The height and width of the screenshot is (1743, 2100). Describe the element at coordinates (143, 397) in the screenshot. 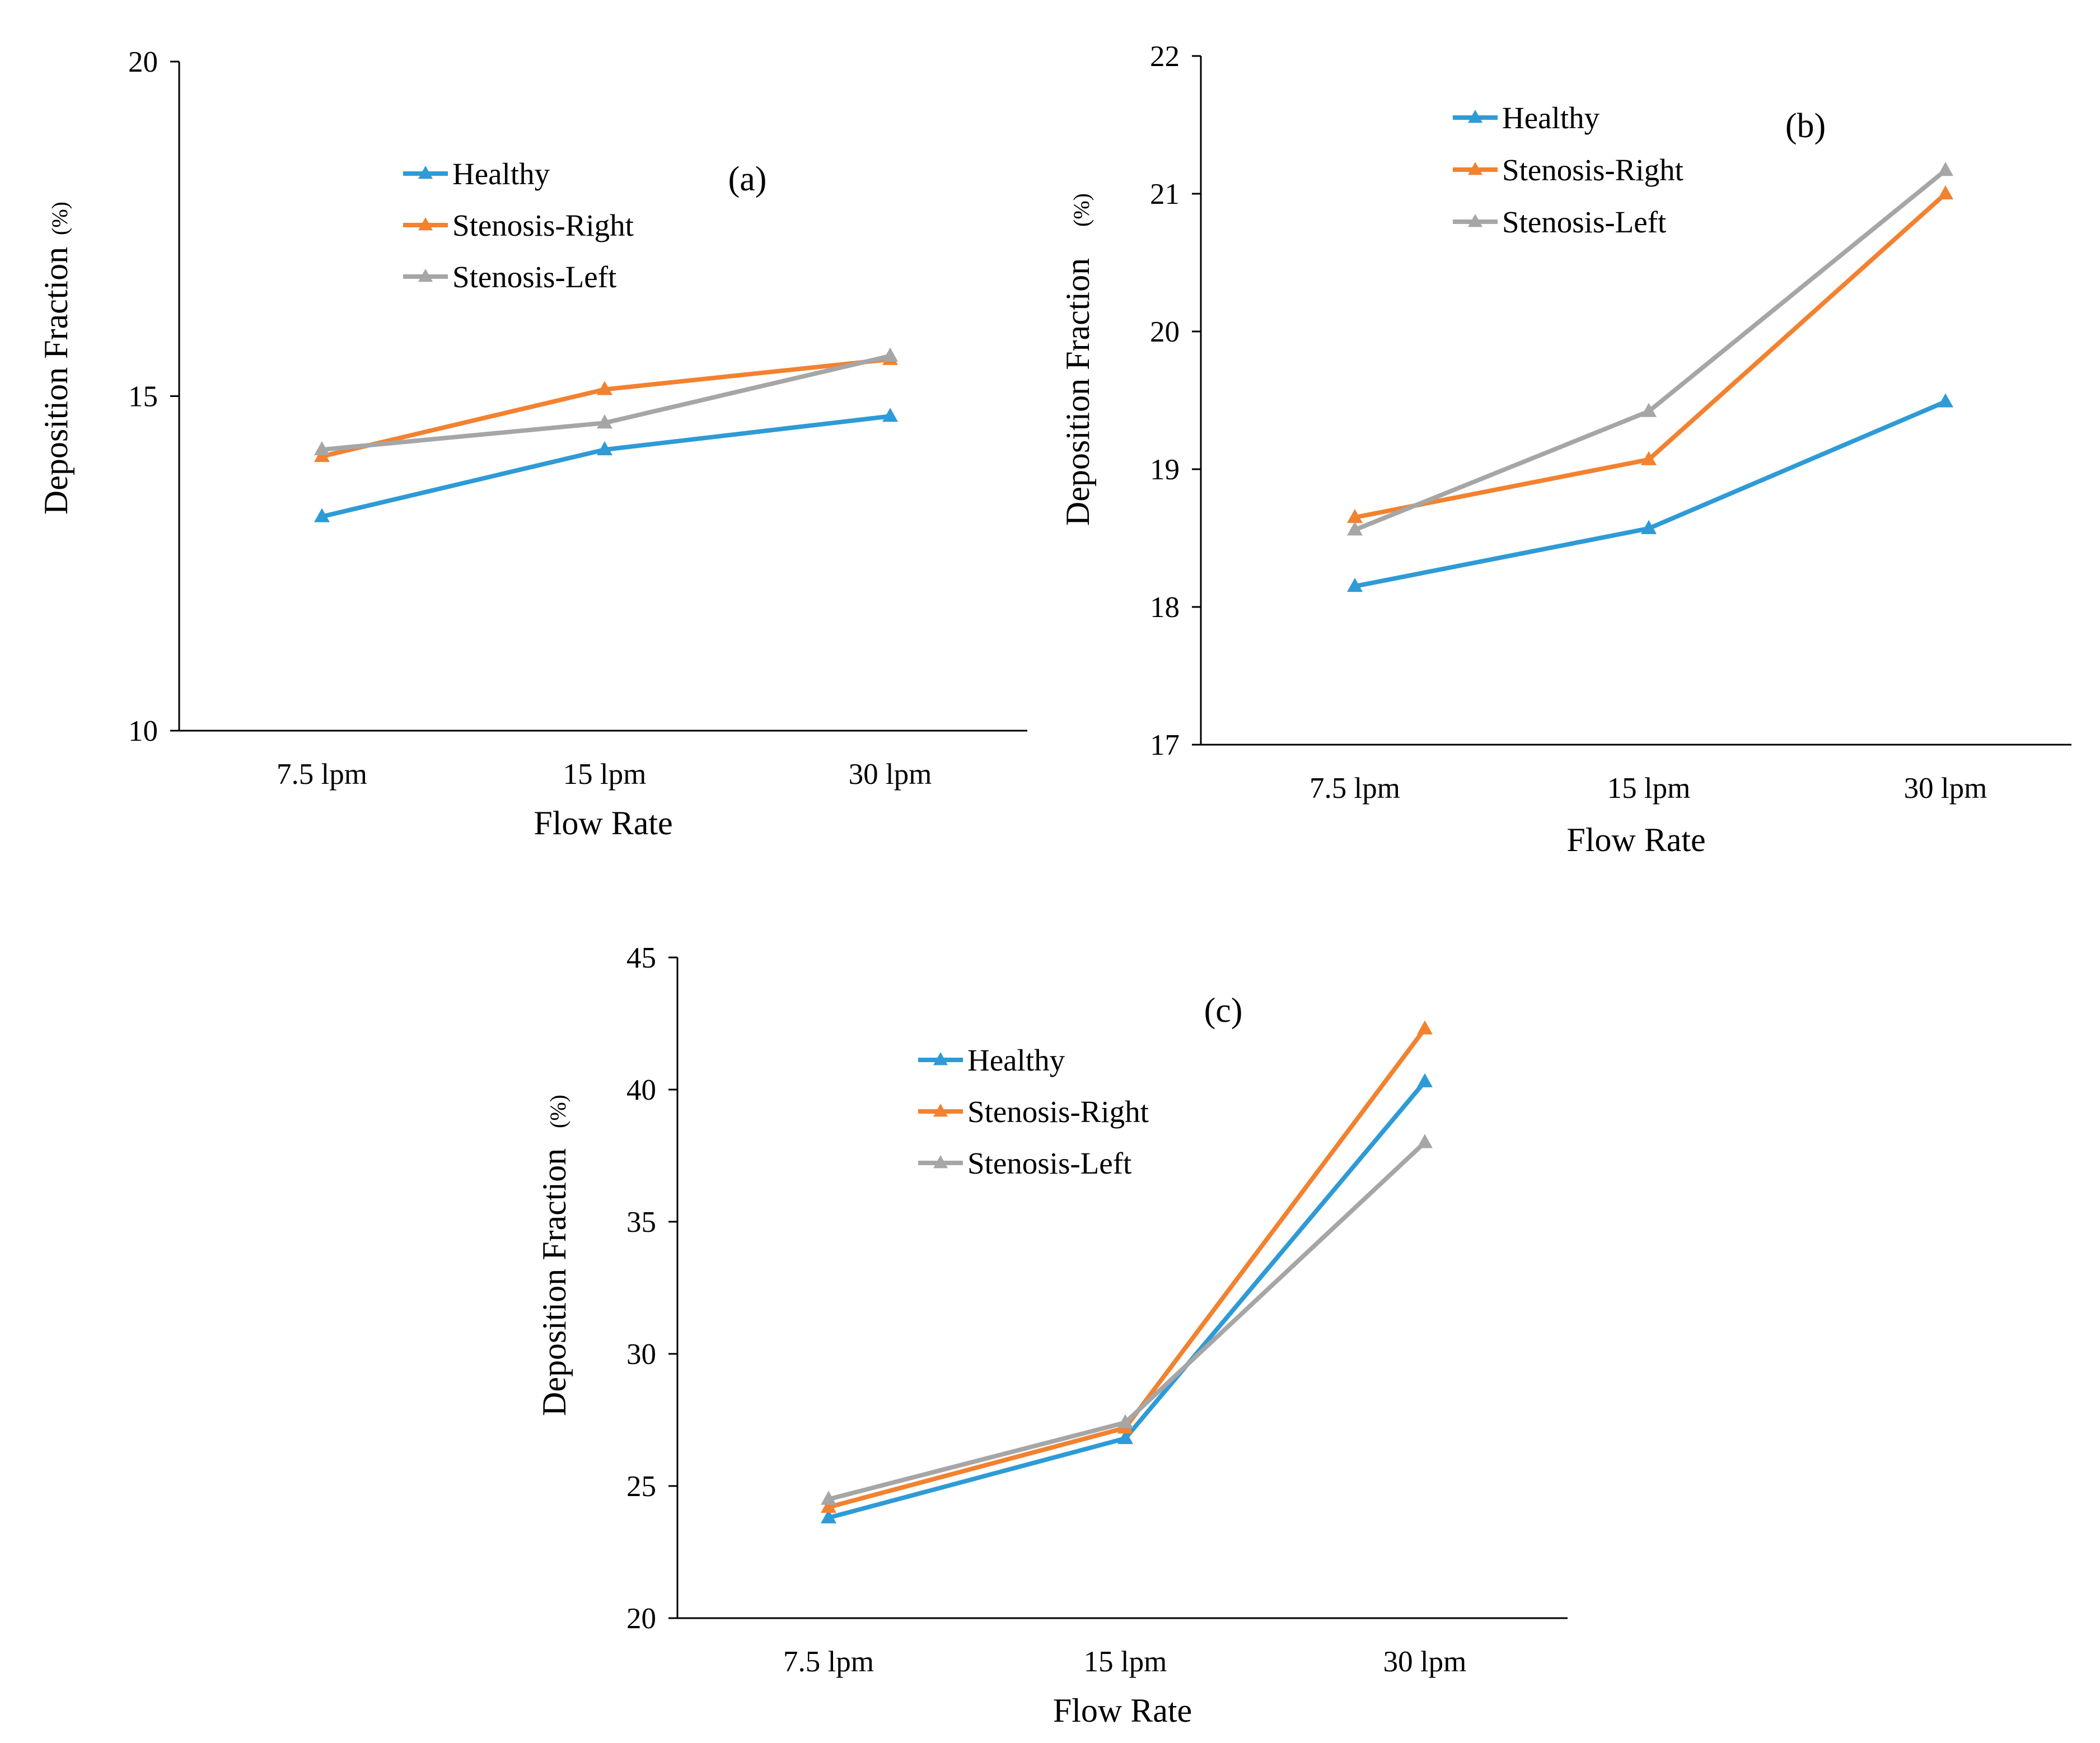

I see `y-tick-label: 15` at that location.